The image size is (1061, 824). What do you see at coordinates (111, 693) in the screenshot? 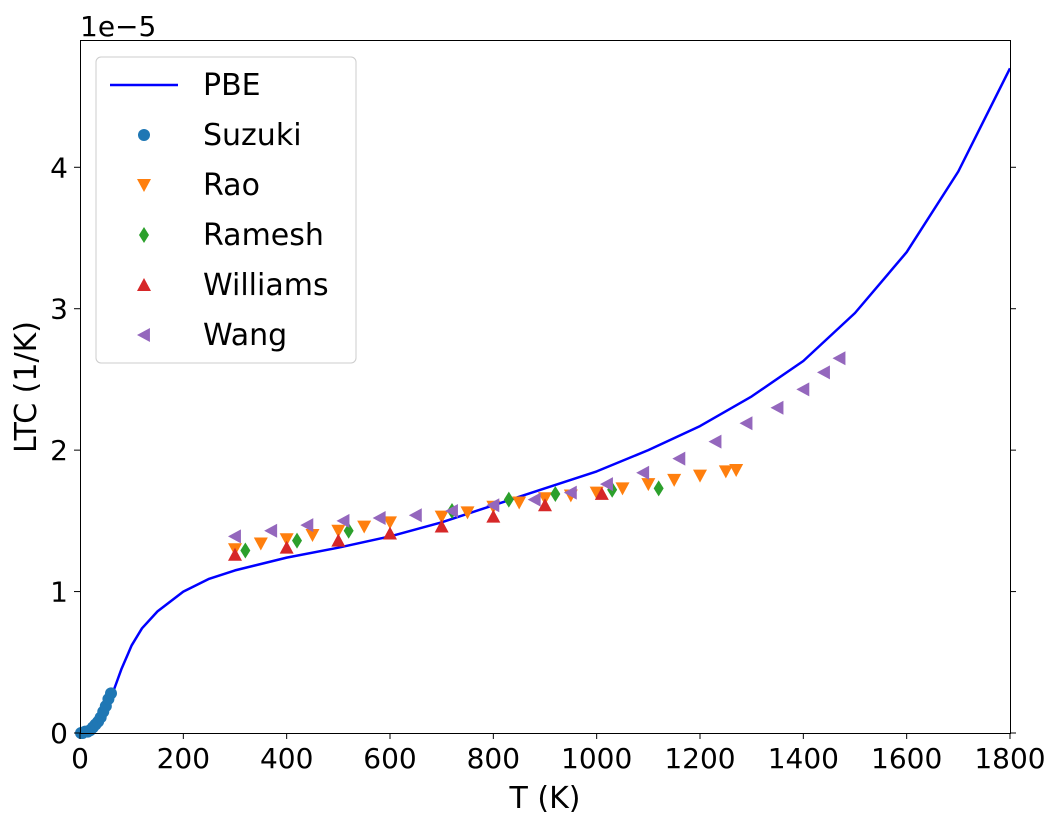
I see `data-point-suzuki` at bounding box center [111, 693].